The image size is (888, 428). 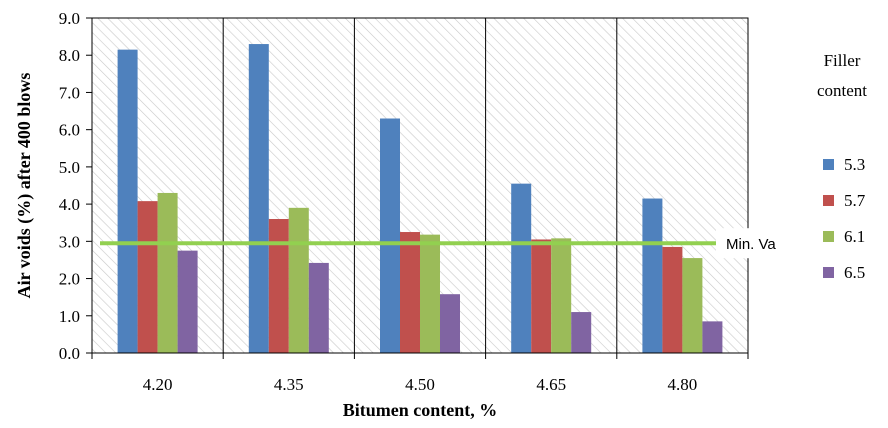 What do you see at coordinates (521, 268) in the screenshot?
I see `bar-5.3-4.65` at bounding box center [521, 268].